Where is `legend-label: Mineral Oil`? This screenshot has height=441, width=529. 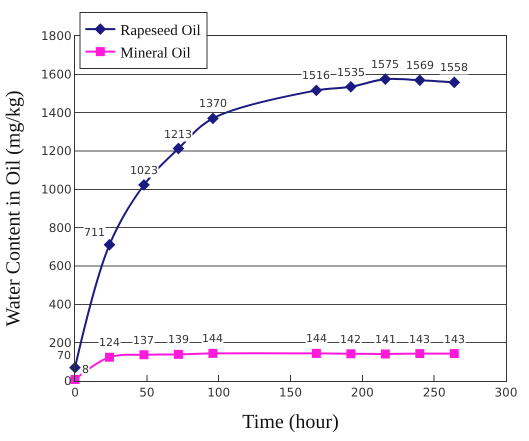 legend-label: Mineral Oil is located at coordinates (155, 53).